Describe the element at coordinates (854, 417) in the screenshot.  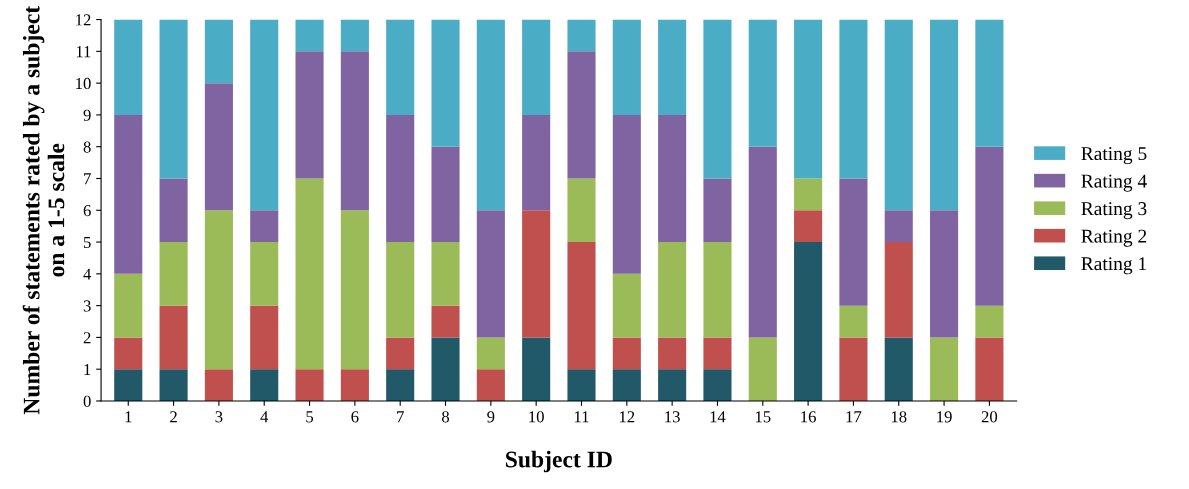
I see `x-tick-label: 17` at that location.